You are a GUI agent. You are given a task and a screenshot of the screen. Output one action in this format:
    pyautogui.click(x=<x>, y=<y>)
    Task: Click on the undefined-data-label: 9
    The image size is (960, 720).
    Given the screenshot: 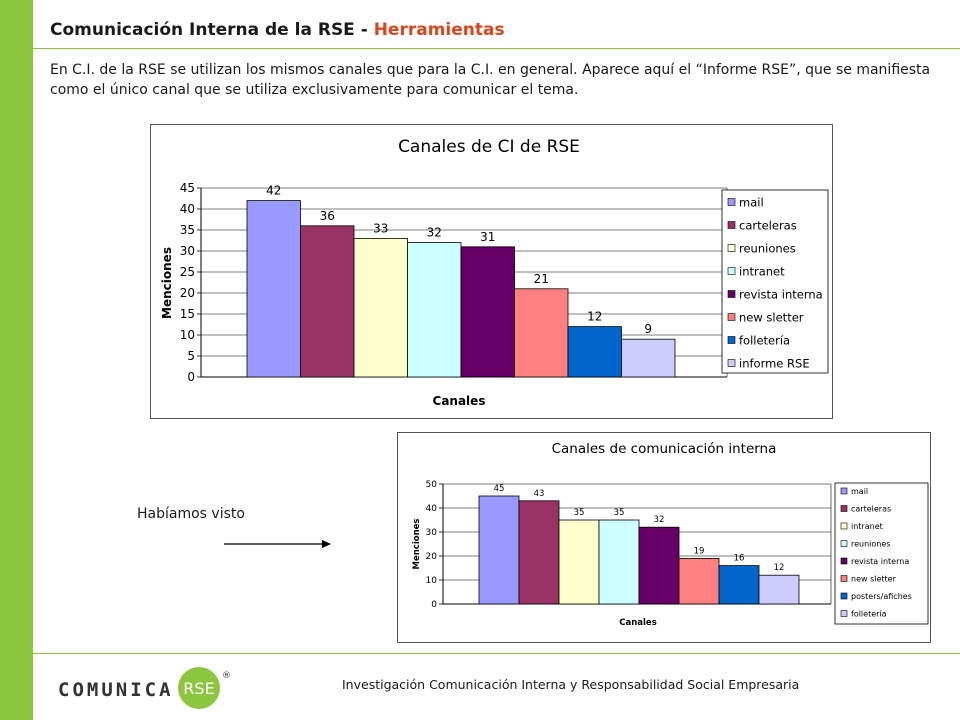 What is the action you would take?
    pyautogui.click(x=648, y=329)
    